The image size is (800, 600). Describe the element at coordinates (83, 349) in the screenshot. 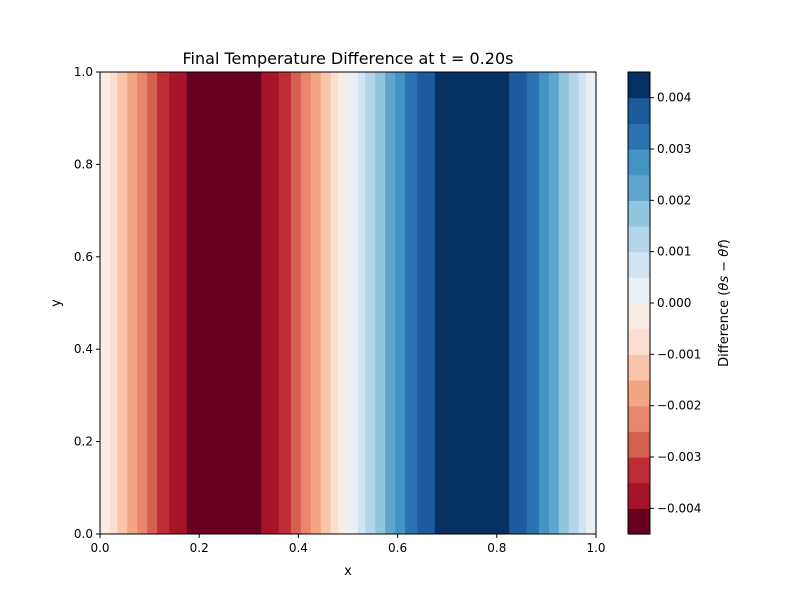

I see `y-tick-label: 0.4` at that location.